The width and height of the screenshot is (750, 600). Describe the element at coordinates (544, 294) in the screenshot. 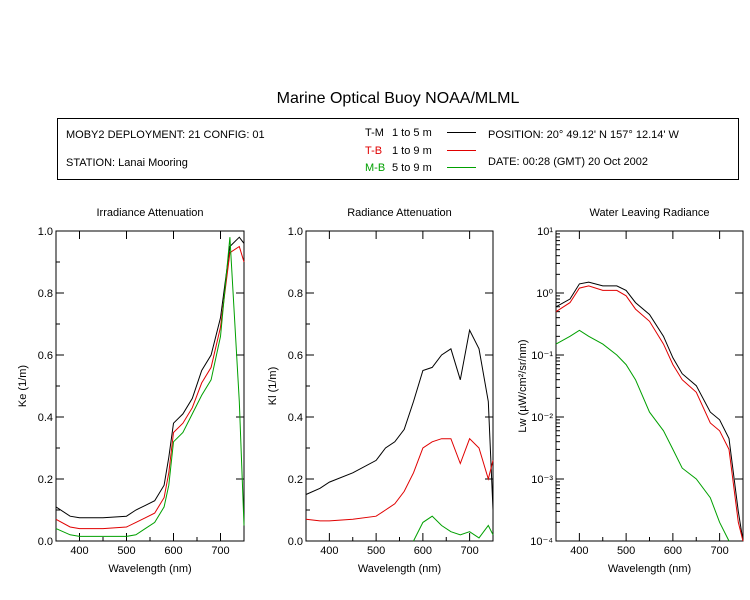

I see `y-tick-label: 10⁰` at that location.